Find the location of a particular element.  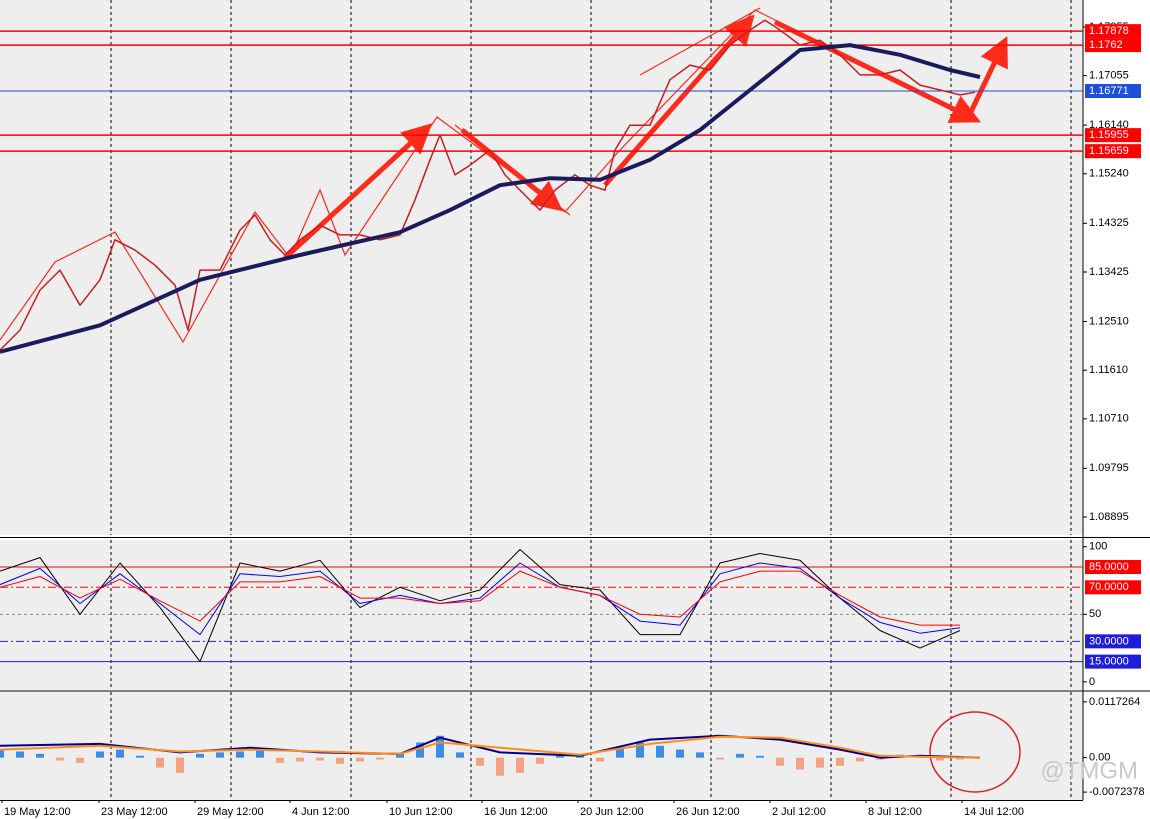

y-tick-label: 1.13425 is located at coordinates (1109, 272).